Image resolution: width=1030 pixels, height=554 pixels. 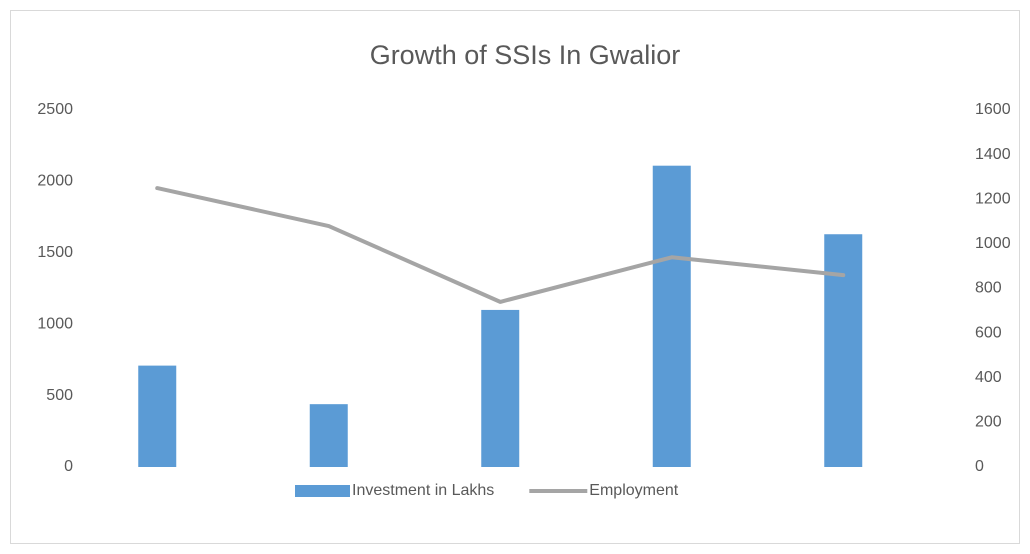 What do you see at coordinates (423, 490) in the screenshot?
I see `legend-label: Investment in Lakhs` at bounding box center [423, 490].